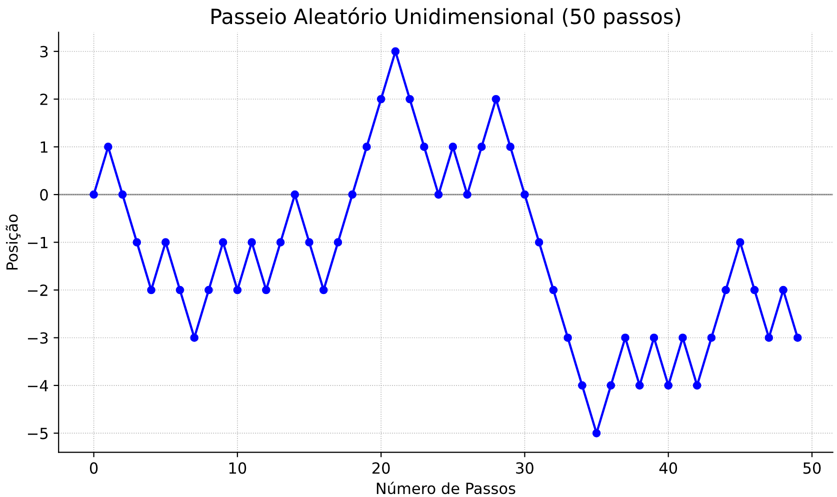 This screenshot has height=497, width=837. Describe the element at coordinates (668, 468) in the screenshot. I see `x-tick-label: 40` at that location.